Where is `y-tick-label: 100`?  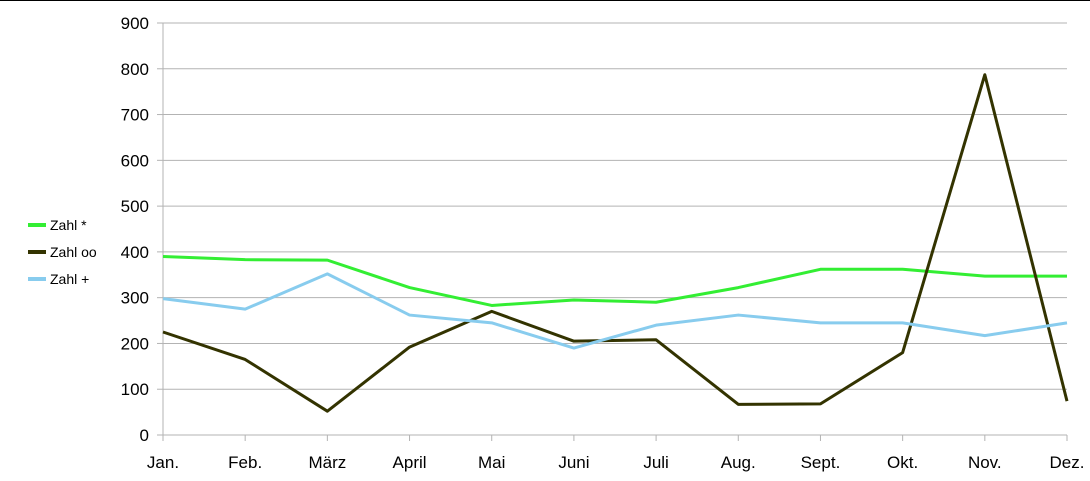
y-tick-label: 100 is located at coordinates (135, 389).